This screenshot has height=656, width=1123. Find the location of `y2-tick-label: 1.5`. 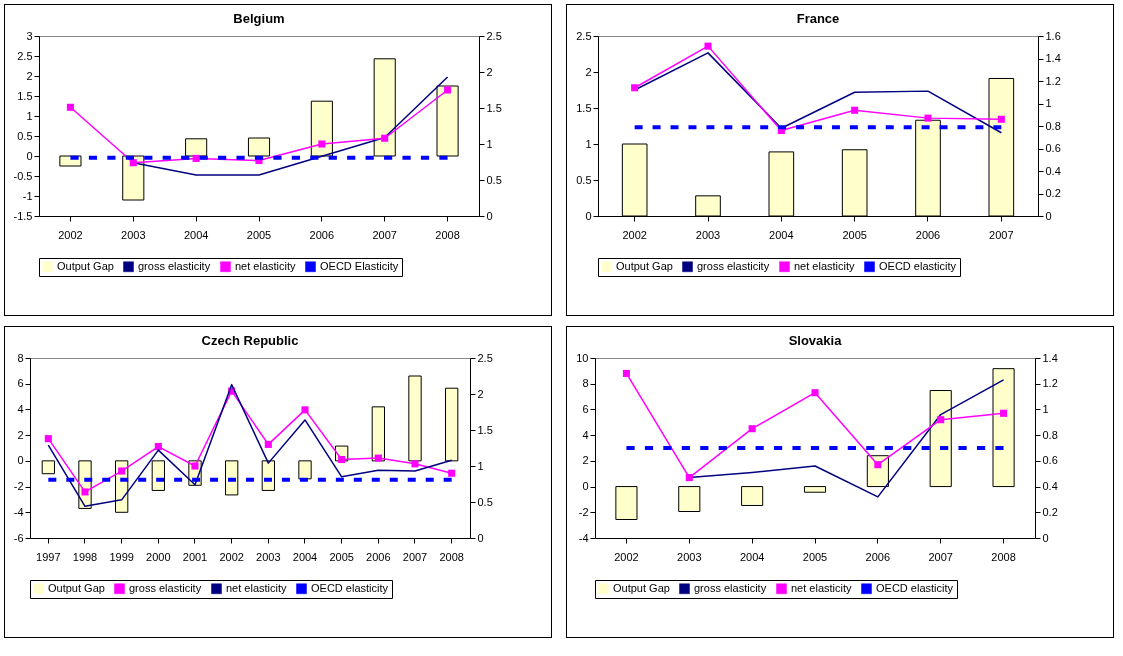

y2-tick-label: 1.5 is located at coordinates (494, 107).